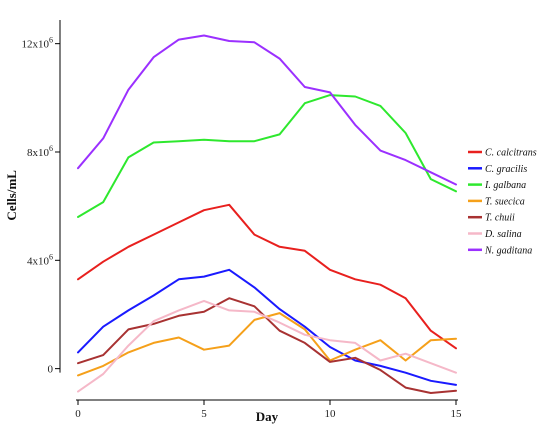 Image resolution: width=550 pixels, height=434 pixels. Describe the element at coordinates (511, 153) in the screenshot. I see `legend-label: C. calcitrans` at that location.